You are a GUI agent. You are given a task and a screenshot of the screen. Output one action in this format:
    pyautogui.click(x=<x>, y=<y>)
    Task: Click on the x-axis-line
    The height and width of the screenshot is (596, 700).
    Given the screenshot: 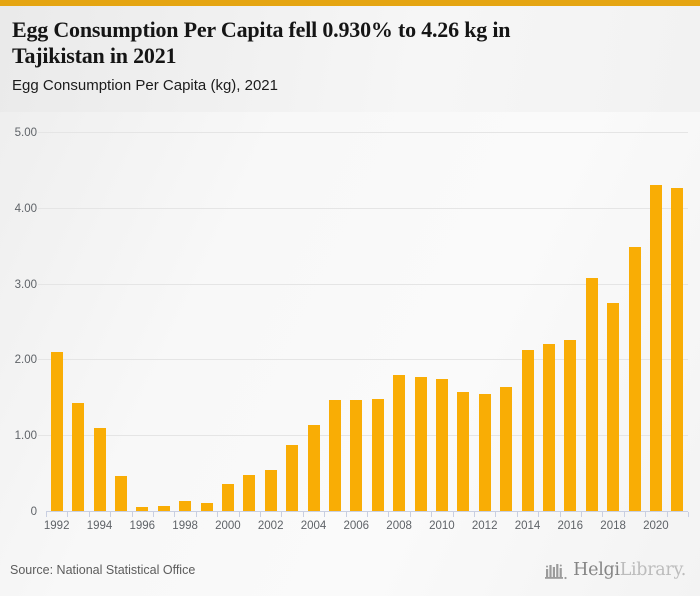 What is the action you would take?
    pyautogui.click(x=367, y=511)
    